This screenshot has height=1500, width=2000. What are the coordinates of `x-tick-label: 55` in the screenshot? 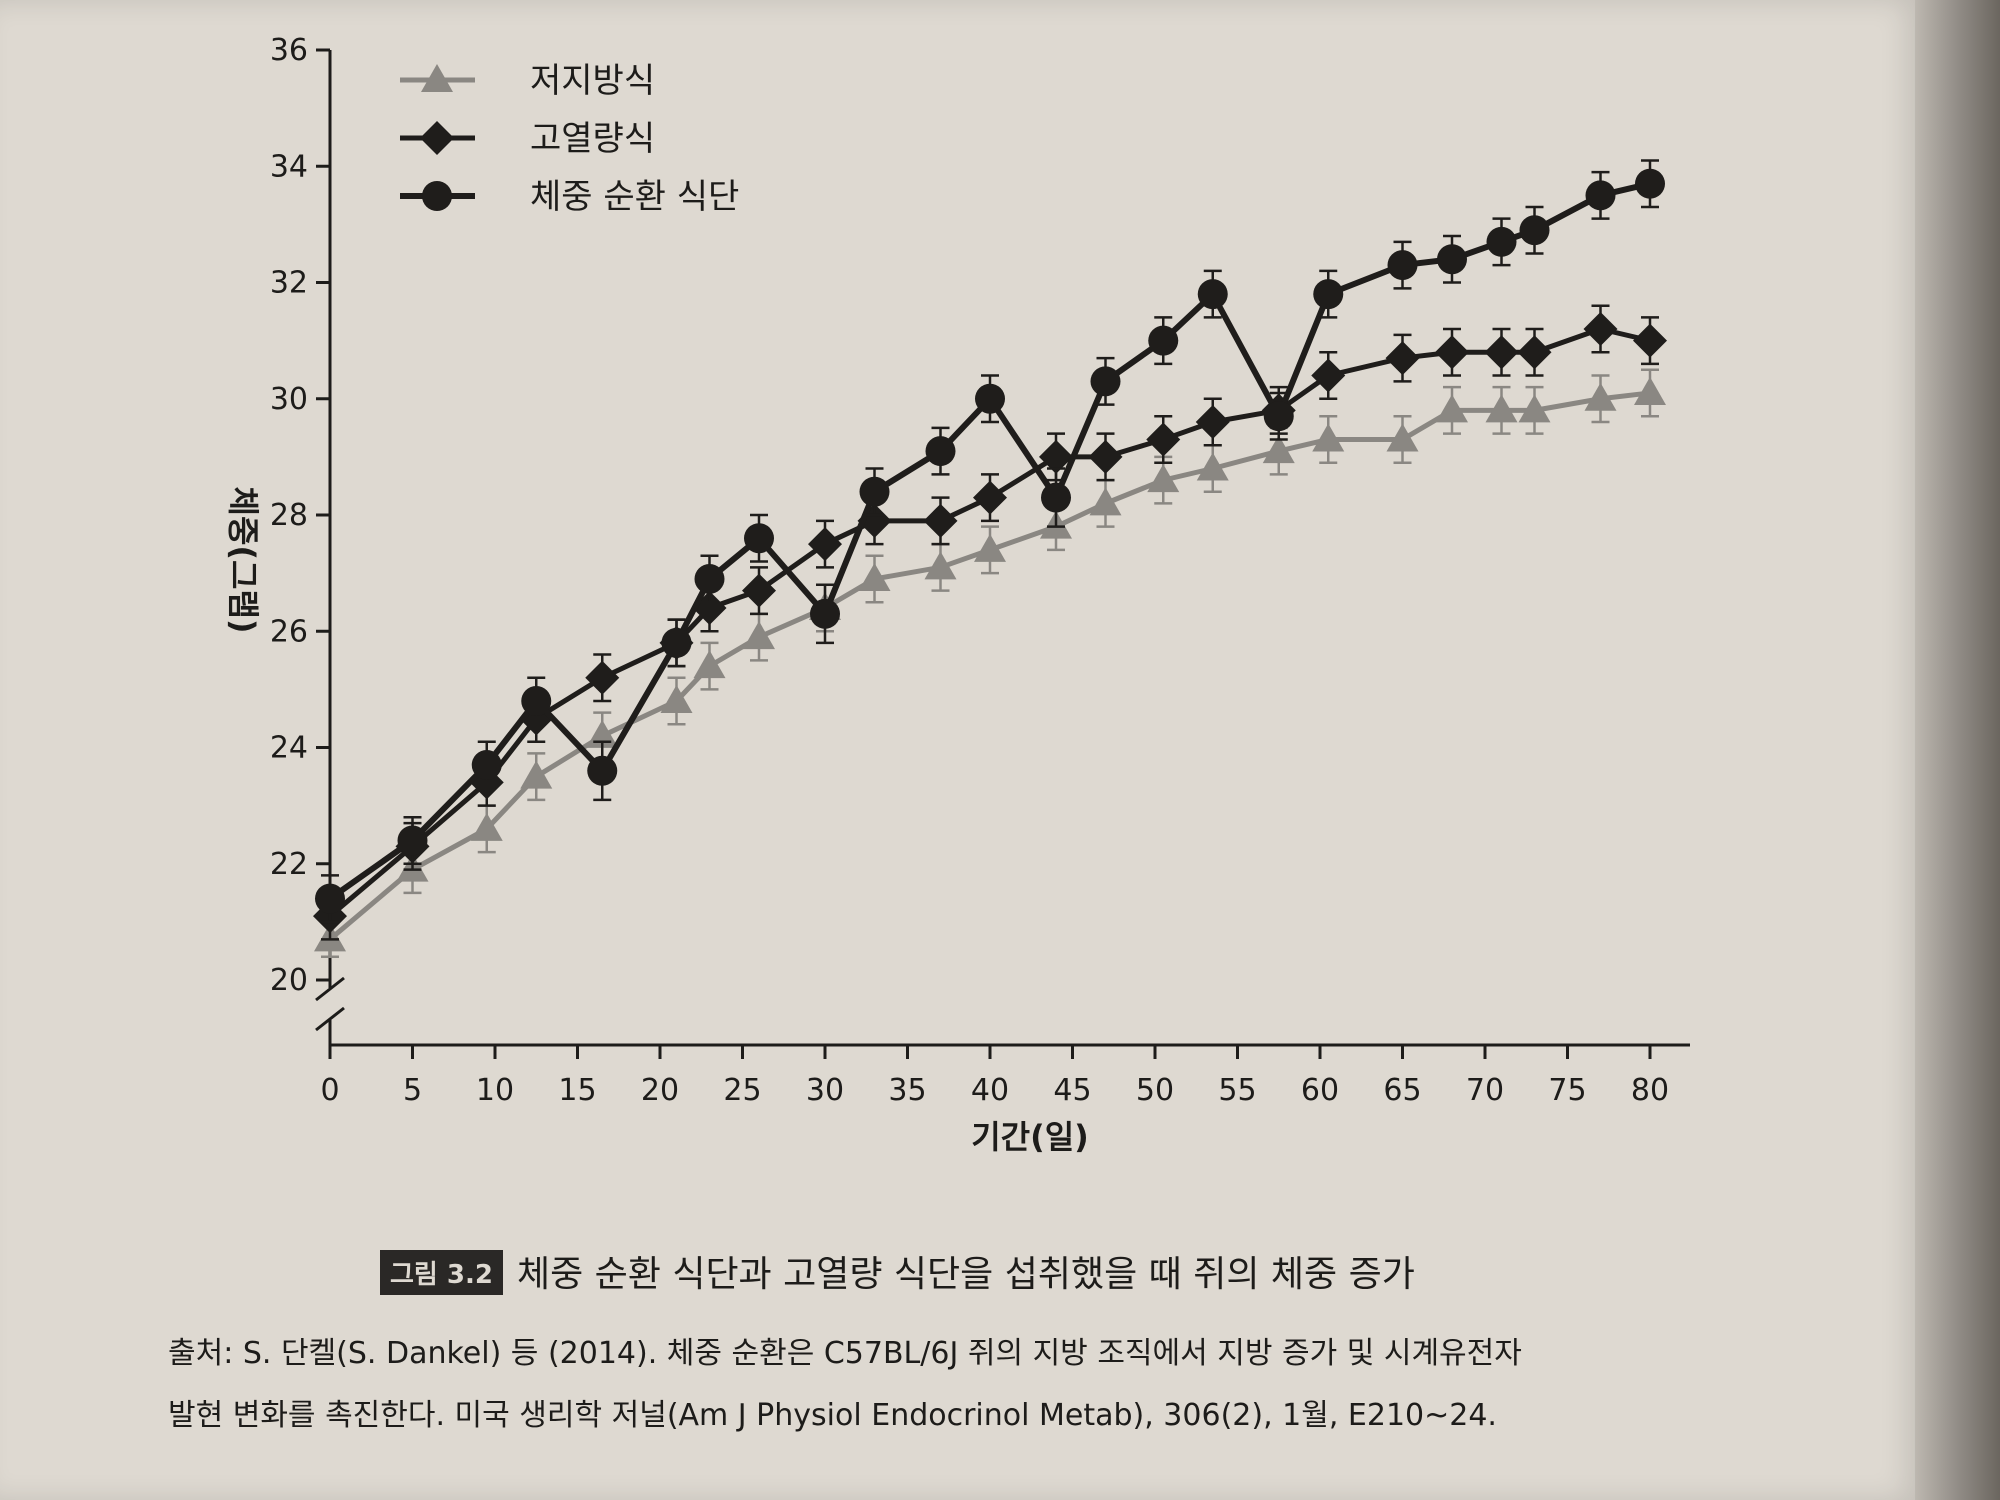 It's located at (1237, 1090).